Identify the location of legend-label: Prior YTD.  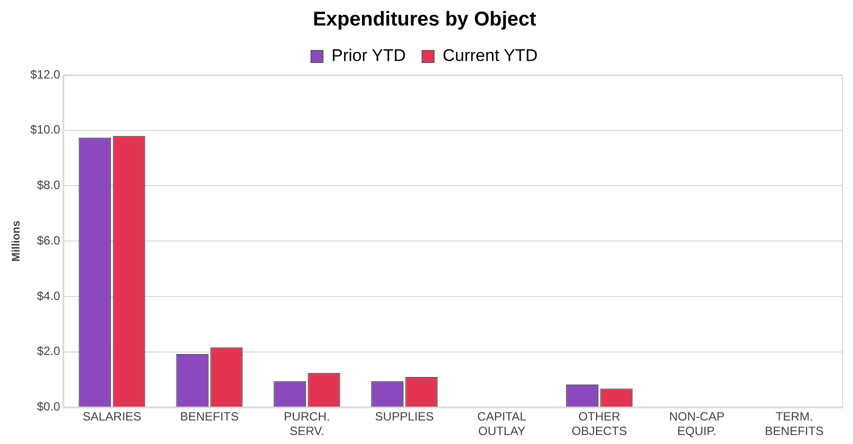
(368, 56).